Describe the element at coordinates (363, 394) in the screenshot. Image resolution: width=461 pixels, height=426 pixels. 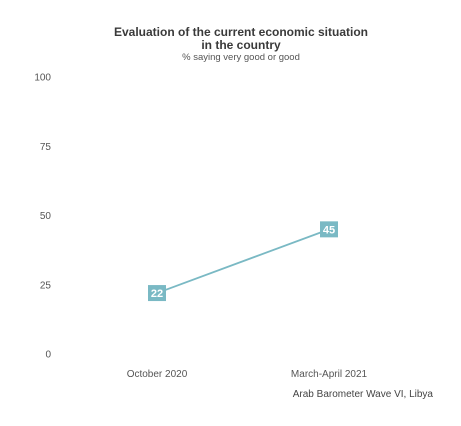
I see `source-note: Arab Barometer Wave VI, Libya` at that location.